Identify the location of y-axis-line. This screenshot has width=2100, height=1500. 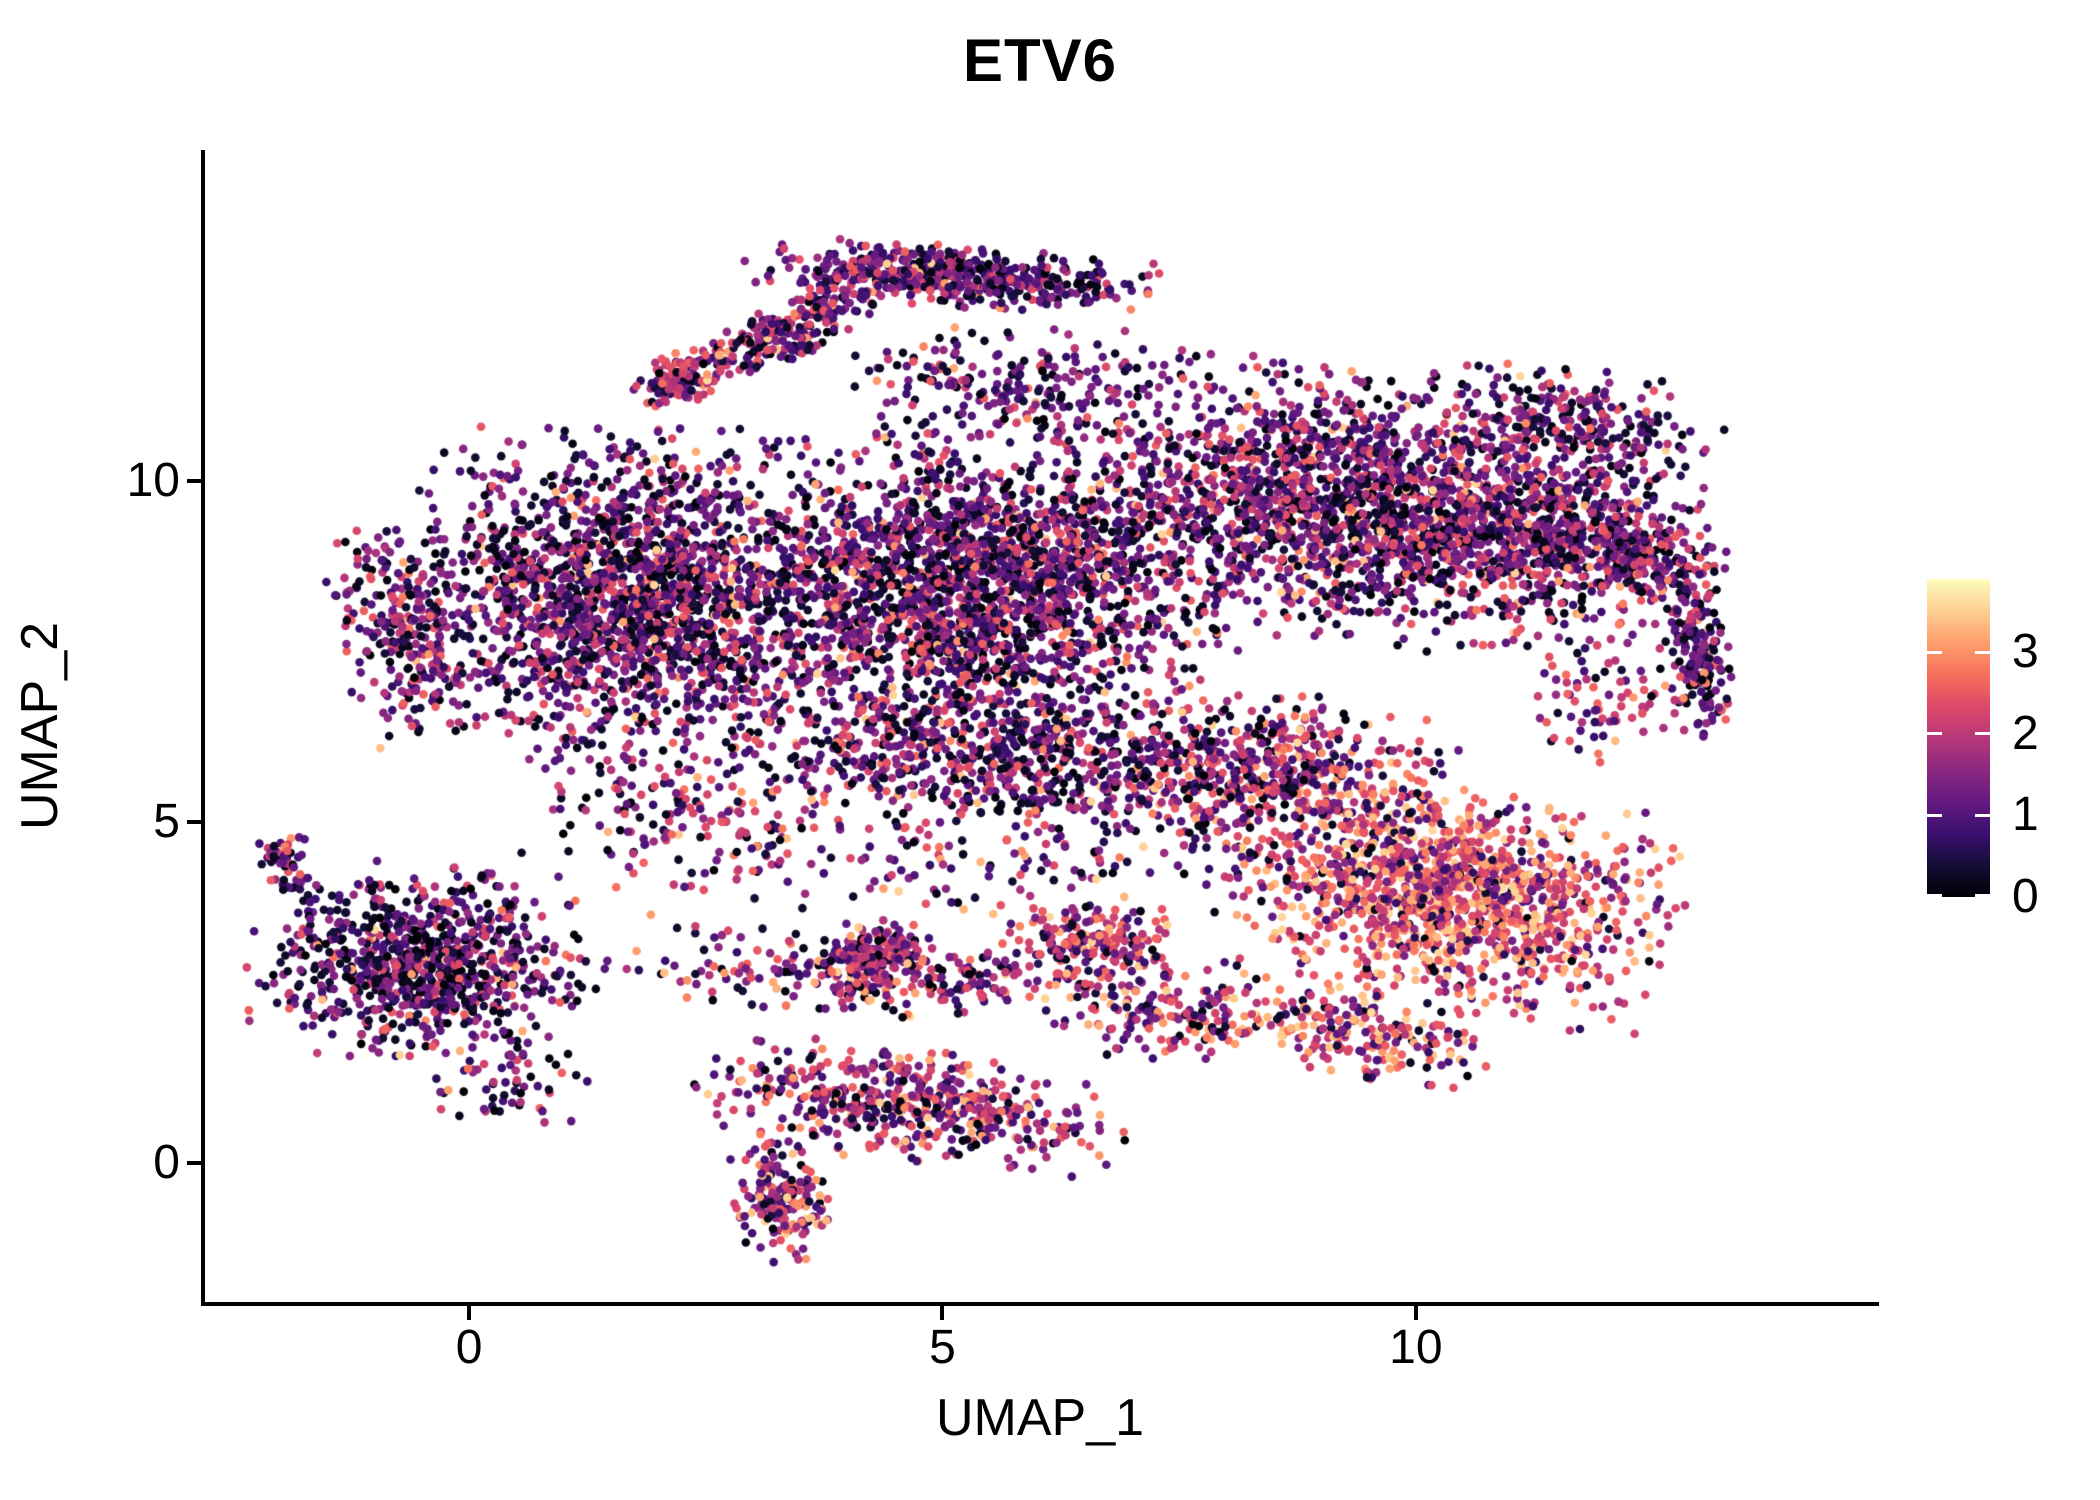
(203, 728).